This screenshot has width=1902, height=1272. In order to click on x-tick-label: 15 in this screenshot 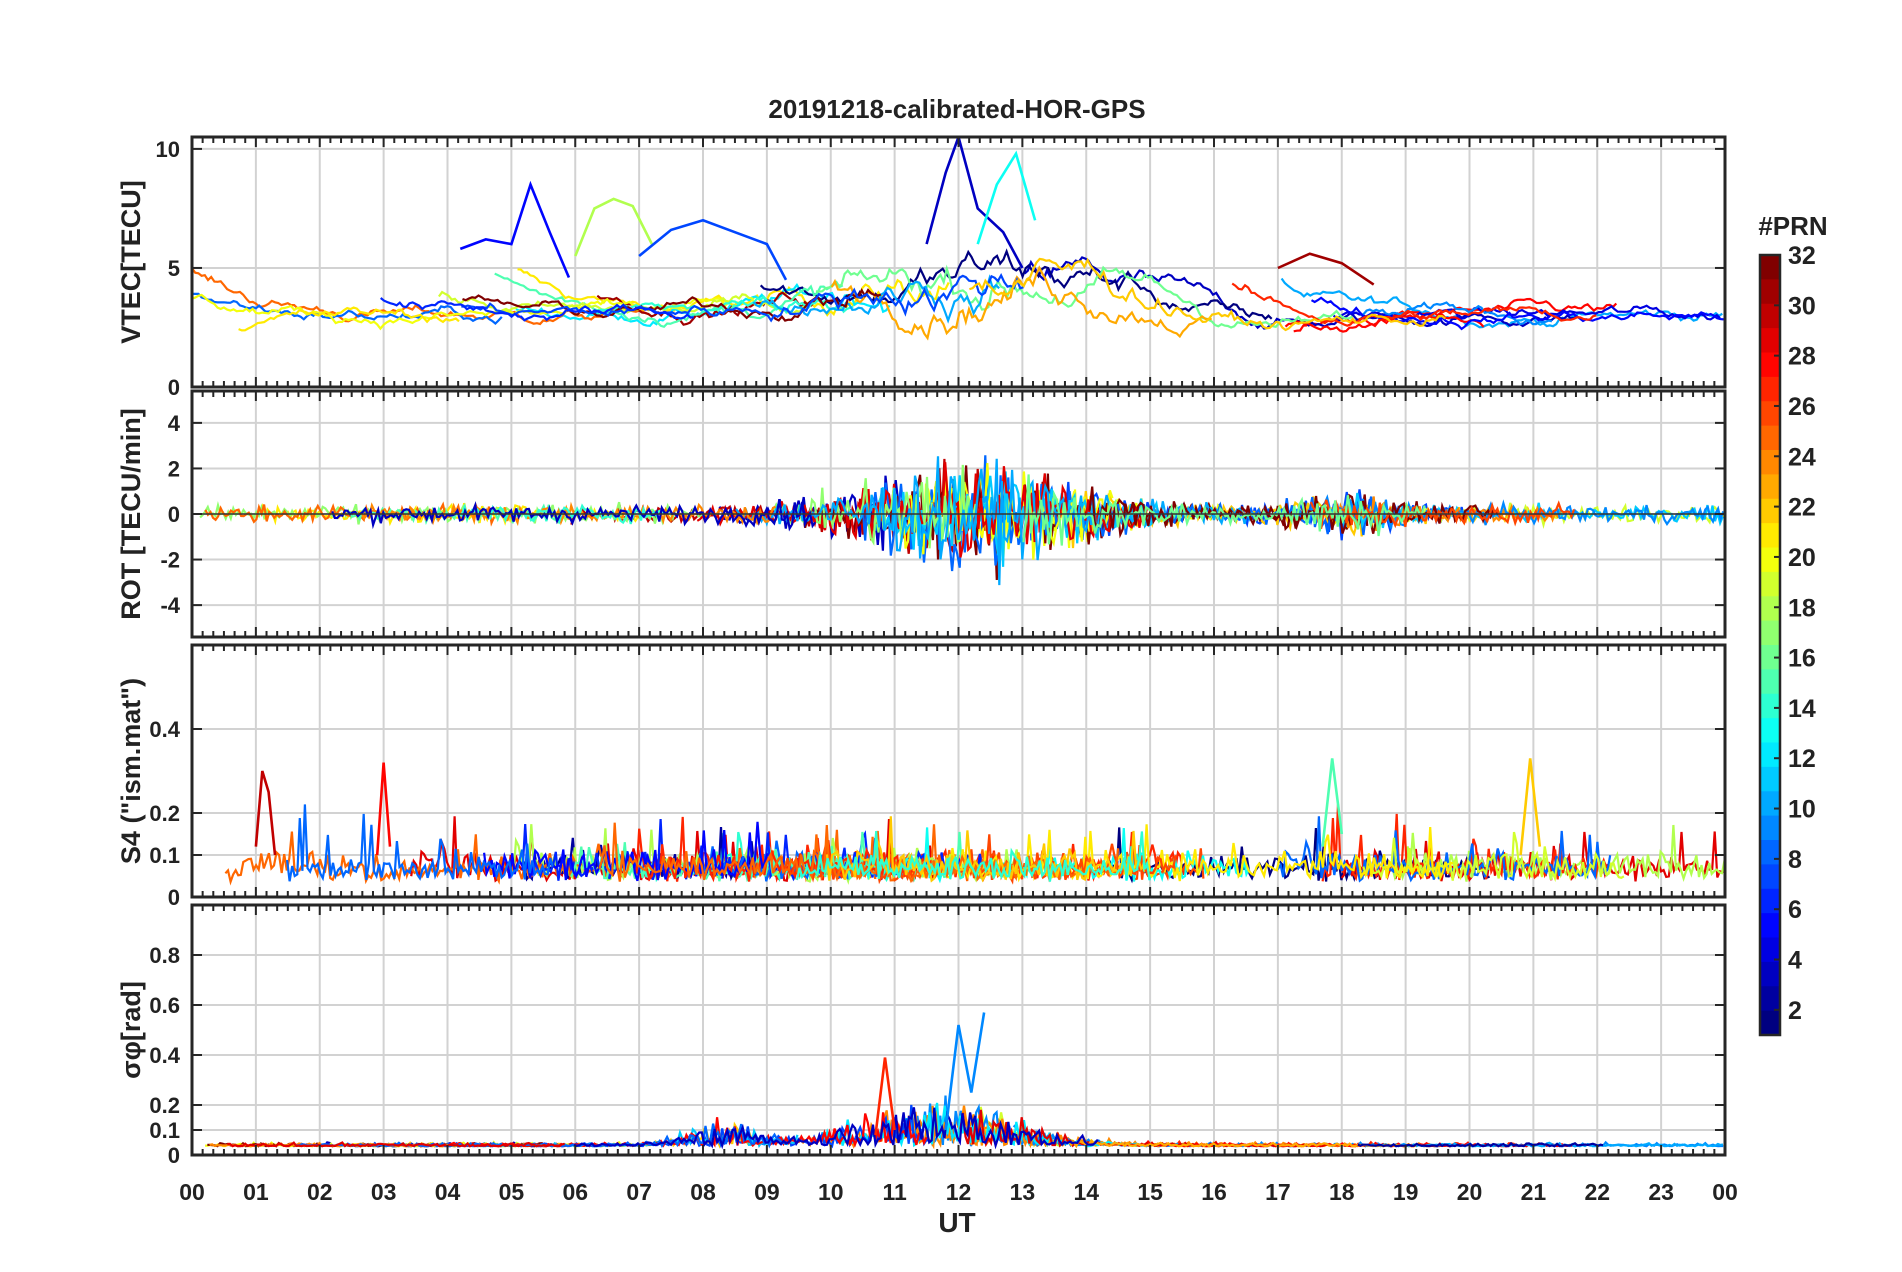, I will do `click(1150, 1192)`.